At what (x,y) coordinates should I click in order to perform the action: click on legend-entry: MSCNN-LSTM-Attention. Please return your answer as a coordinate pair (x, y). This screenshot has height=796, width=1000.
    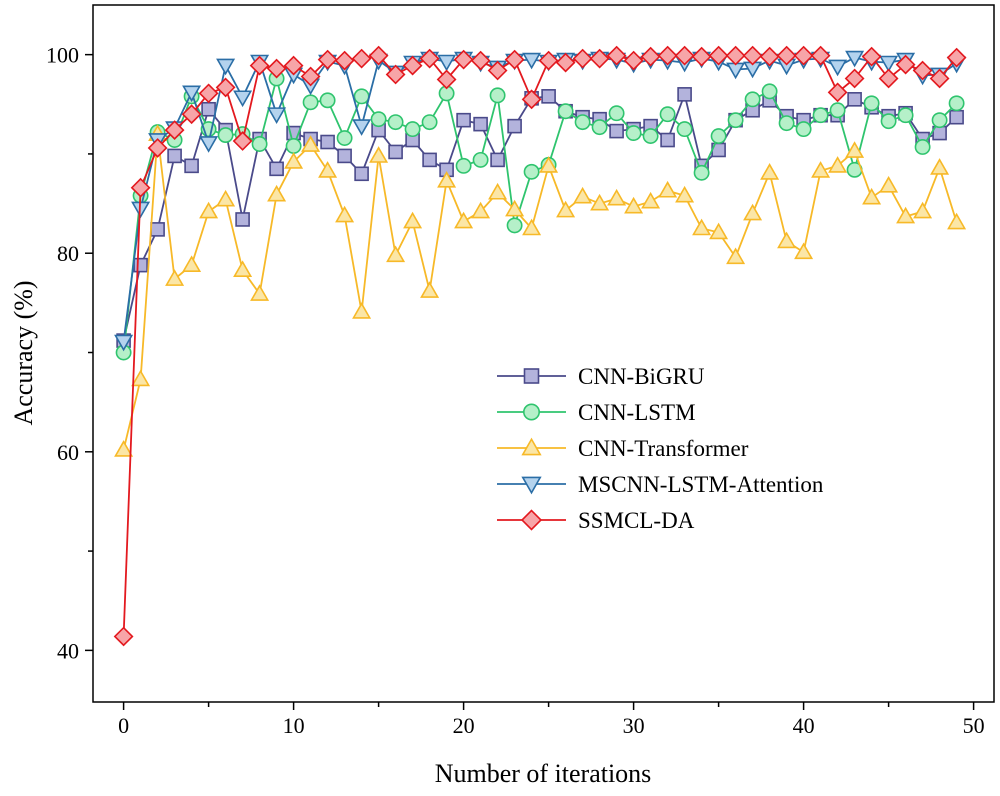
    Looking at the image, I should click on (660, 484).